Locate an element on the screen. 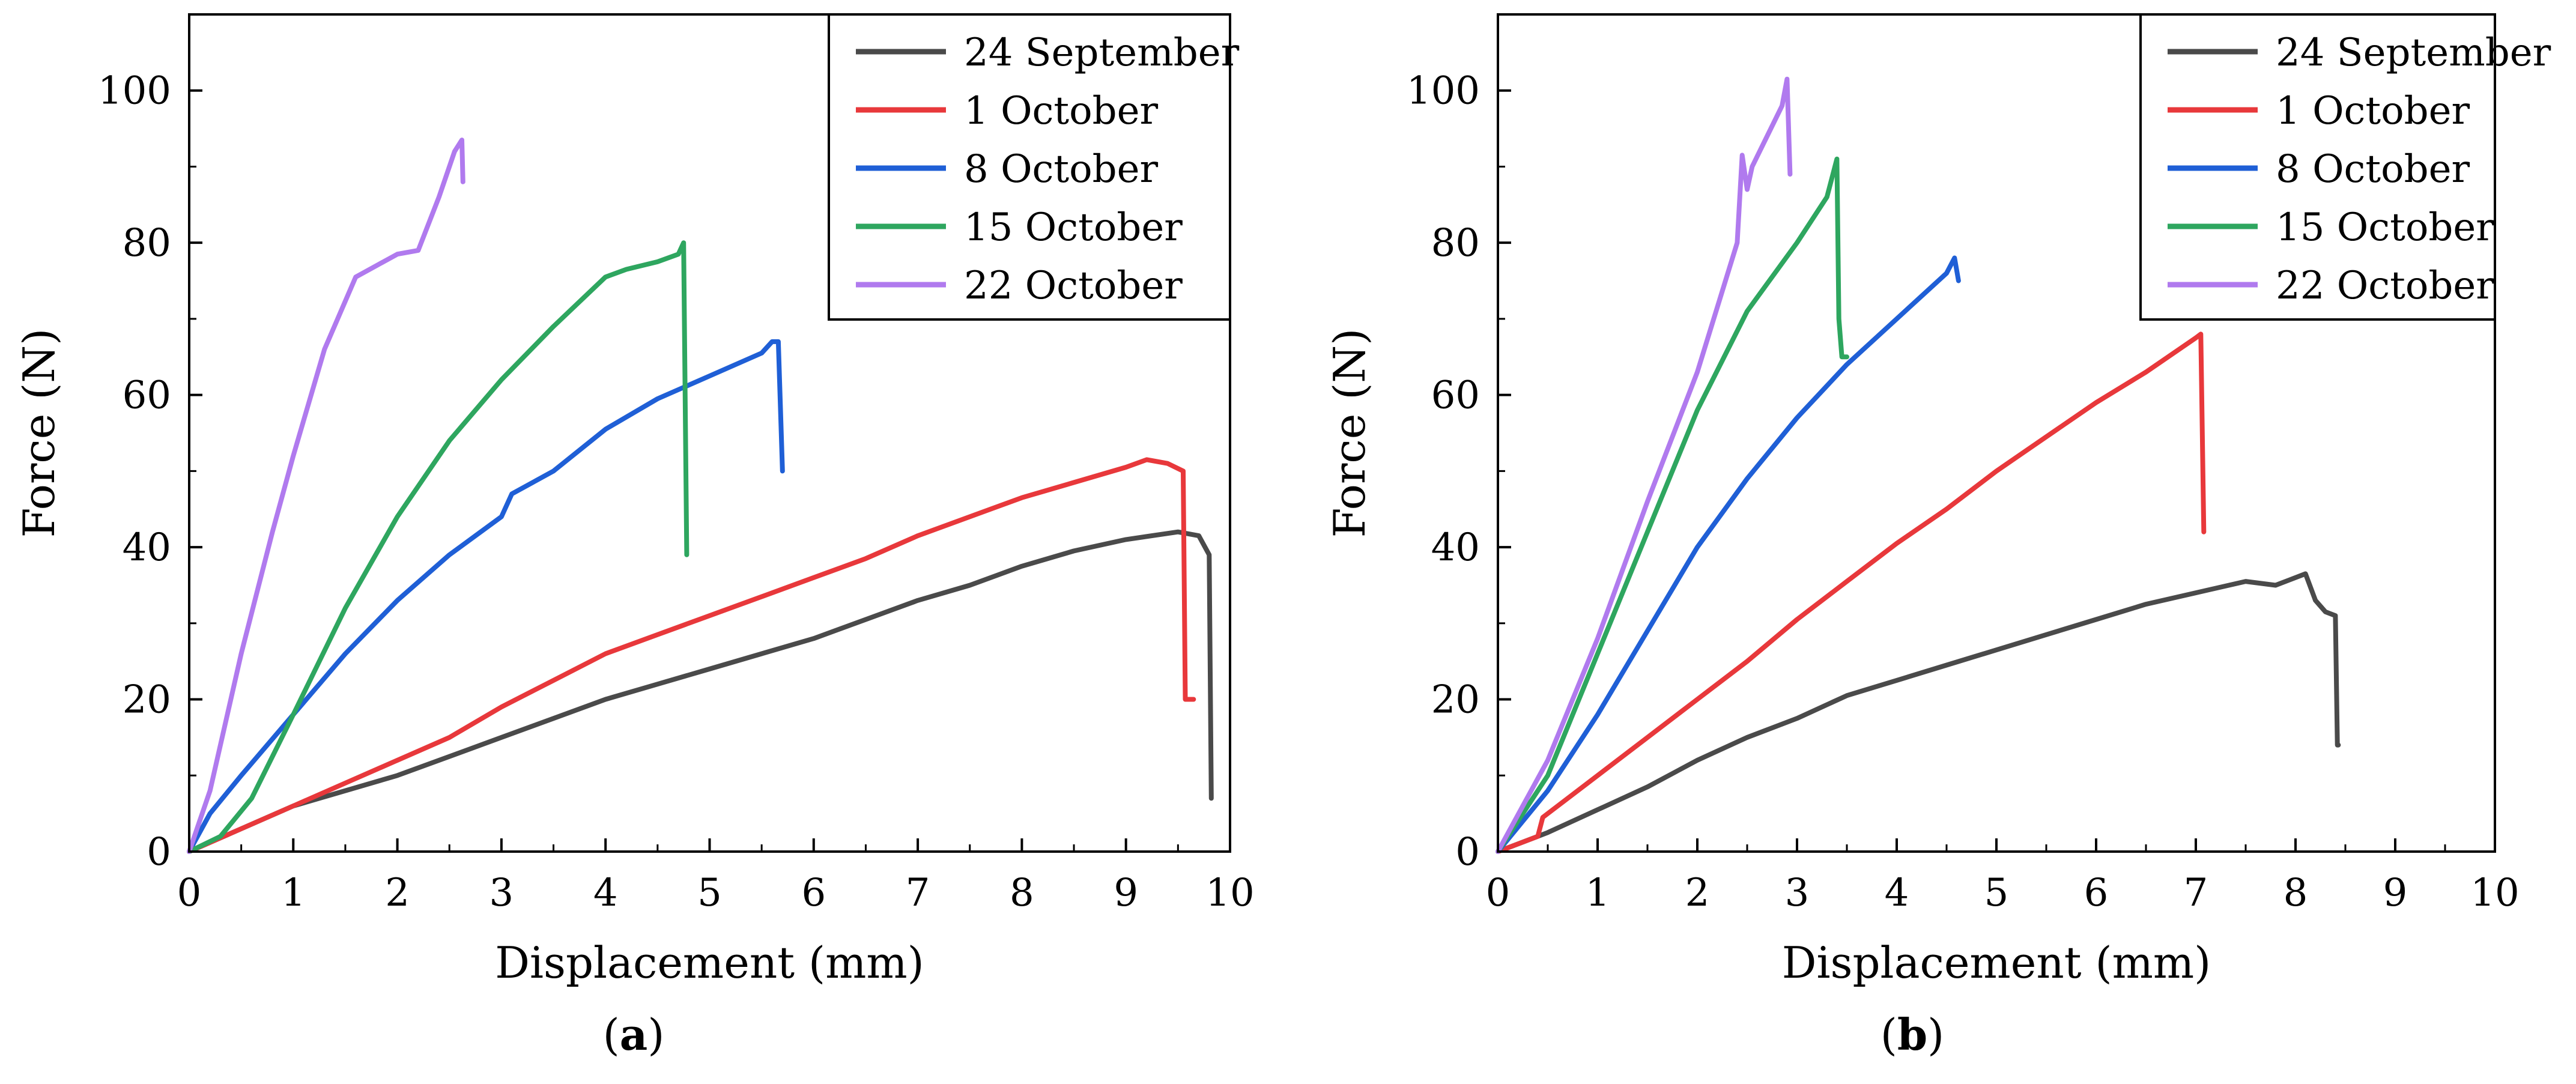  panel-label-b: (b) is located at coordinates (1912, 1034).